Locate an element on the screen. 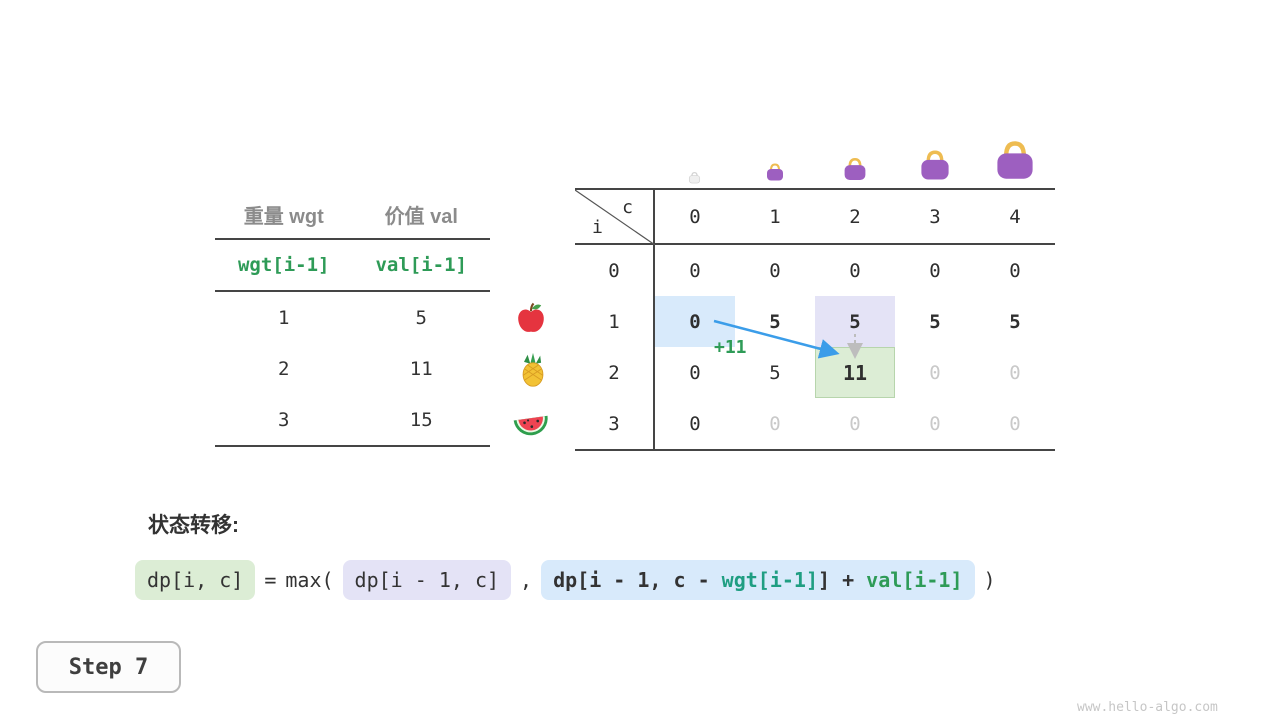 The width and height of the screenshot is (1280, 720). transition-heading: 状态转移: is located at coordinates (193, 525).